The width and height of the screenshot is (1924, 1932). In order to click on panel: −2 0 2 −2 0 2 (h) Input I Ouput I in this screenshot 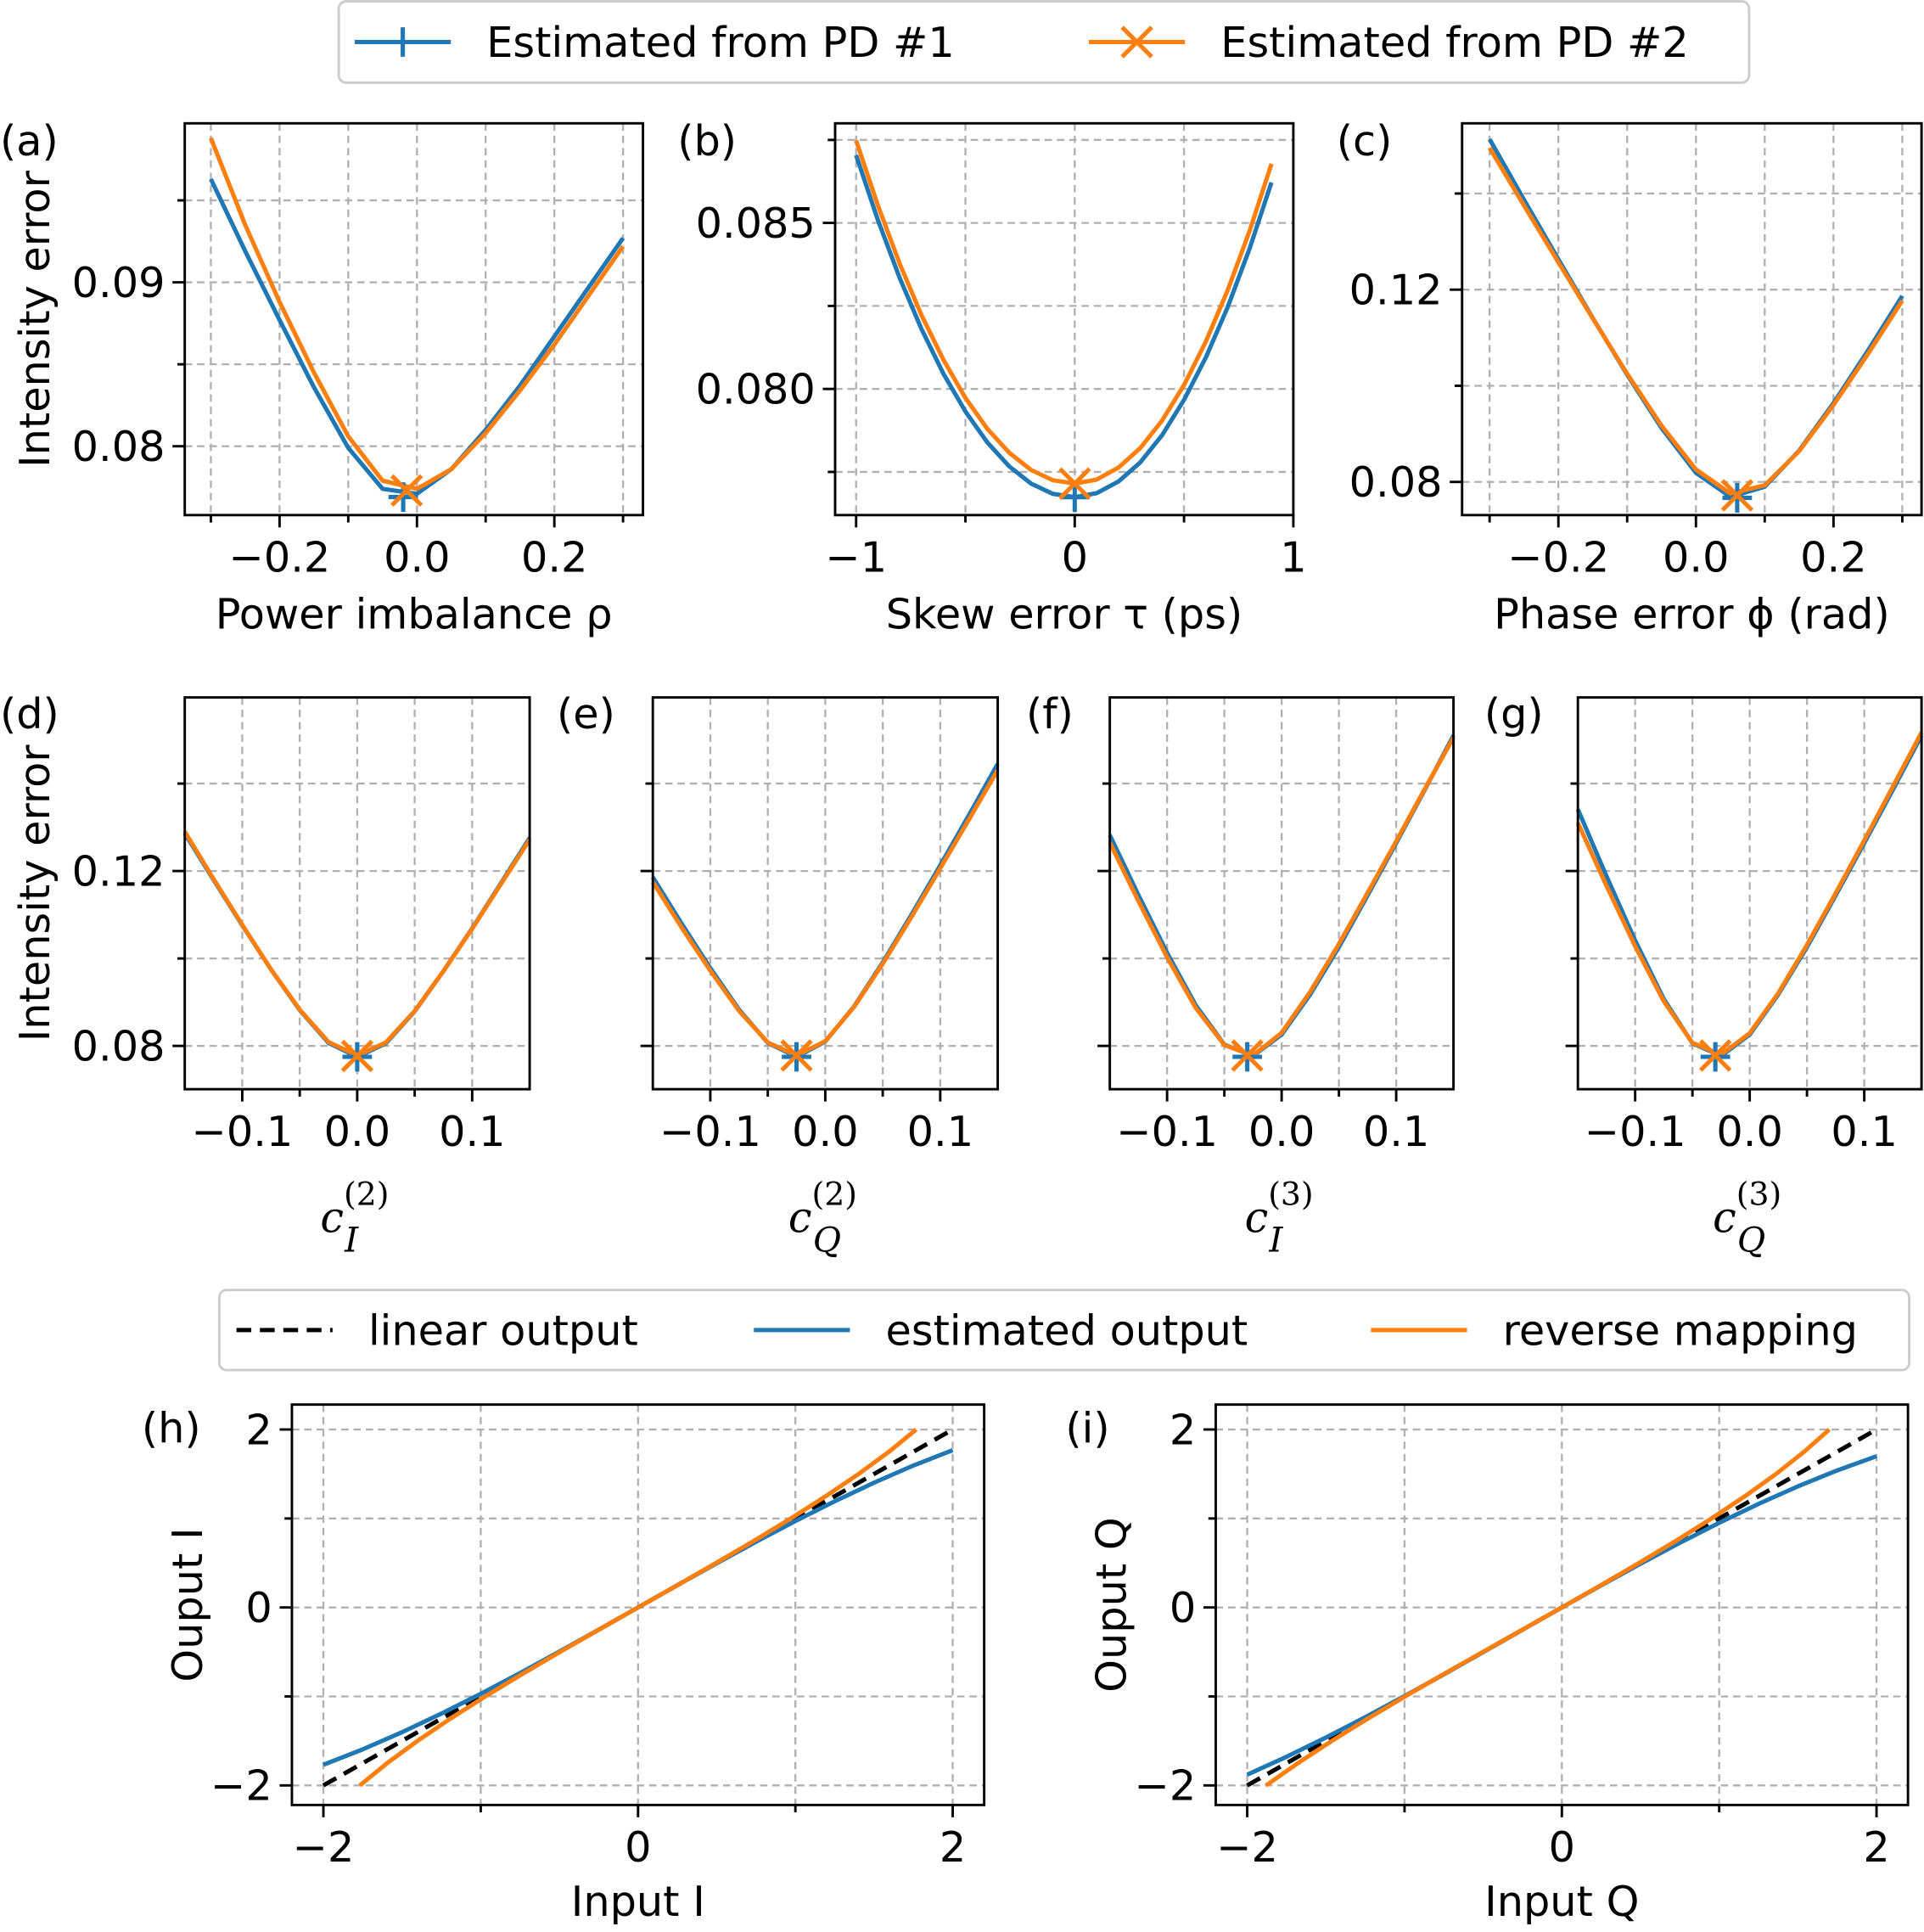, I will do `click(564, 1664)`.